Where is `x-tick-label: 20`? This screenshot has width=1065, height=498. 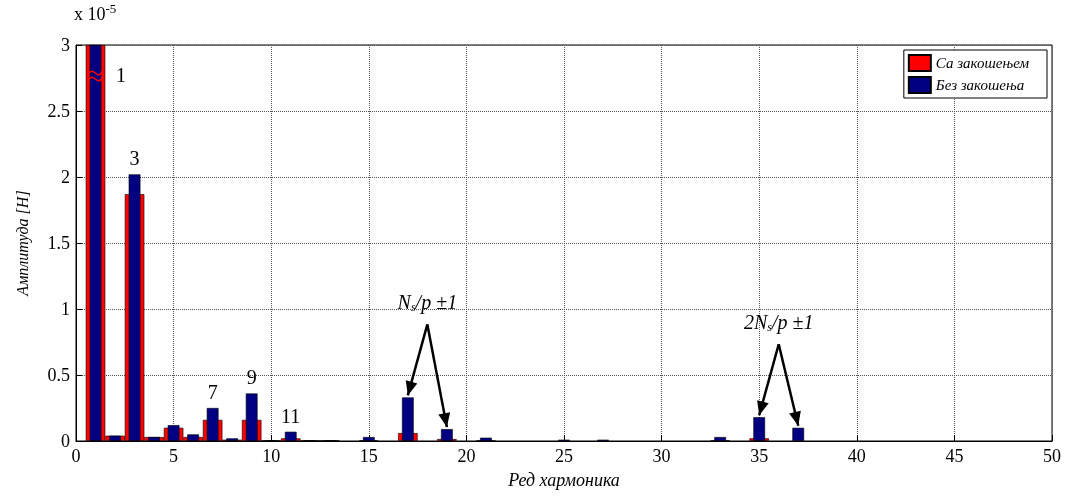
x-tick-label: 20 is located at coordinates (466, 456).